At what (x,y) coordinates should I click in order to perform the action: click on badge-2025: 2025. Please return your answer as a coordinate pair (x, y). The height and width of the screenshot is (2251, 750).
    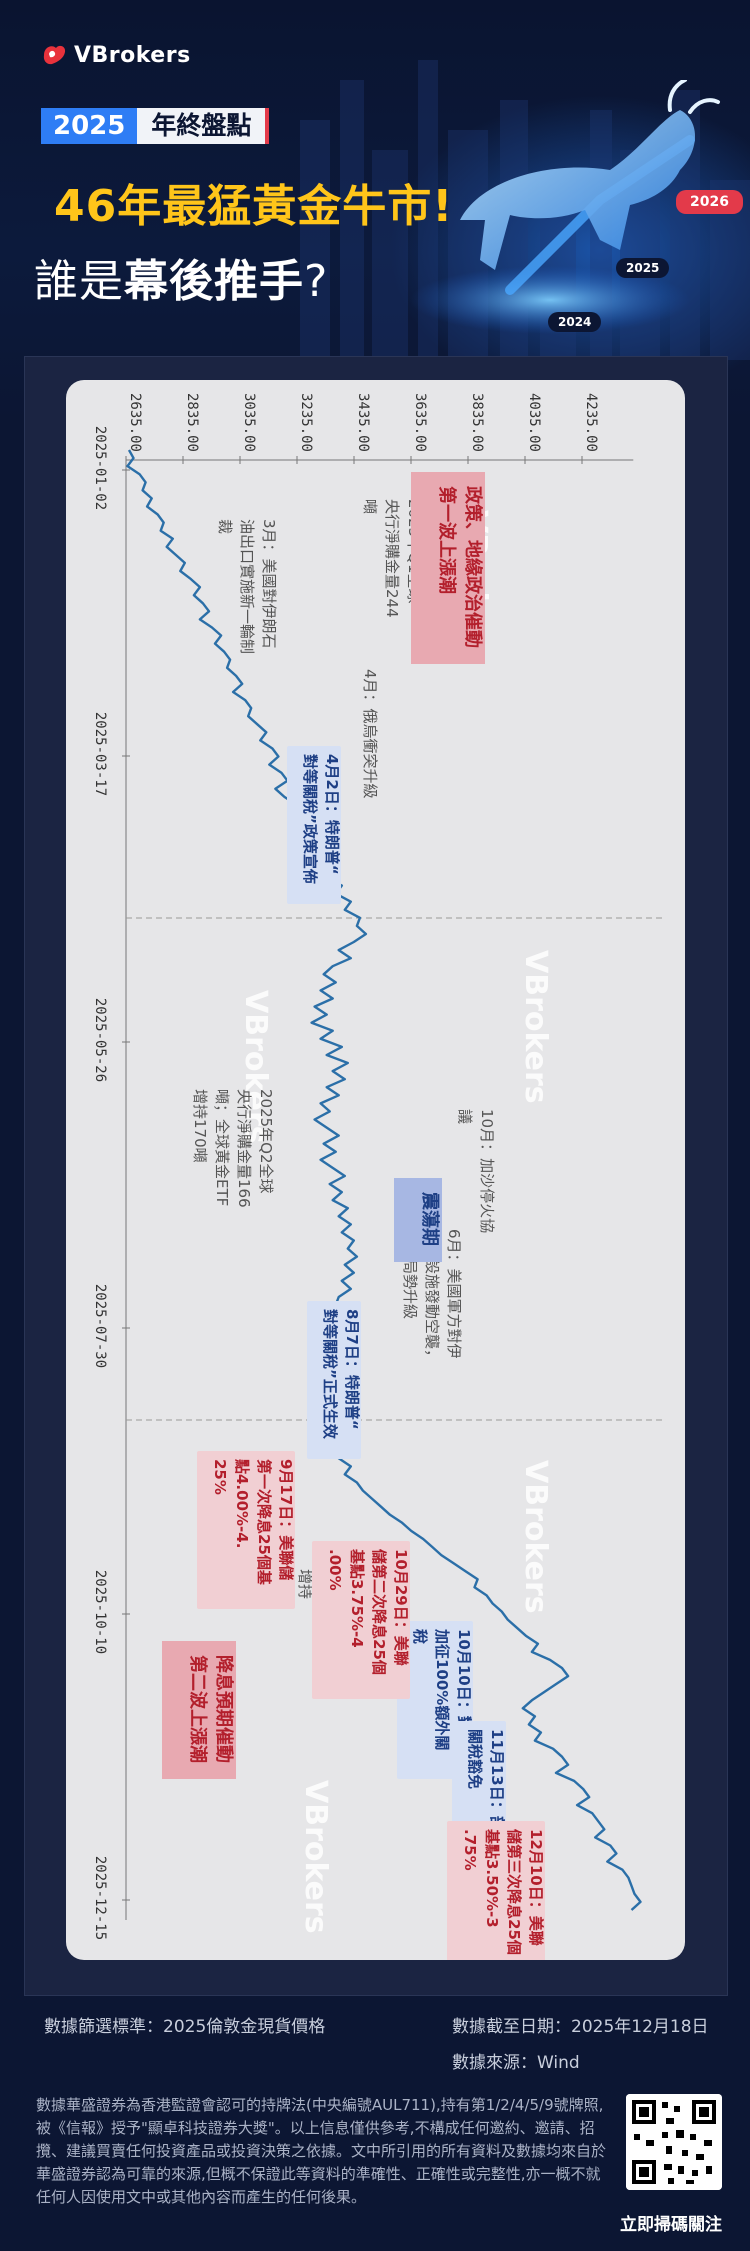
    Looking at the image, I should click on (643, 268).